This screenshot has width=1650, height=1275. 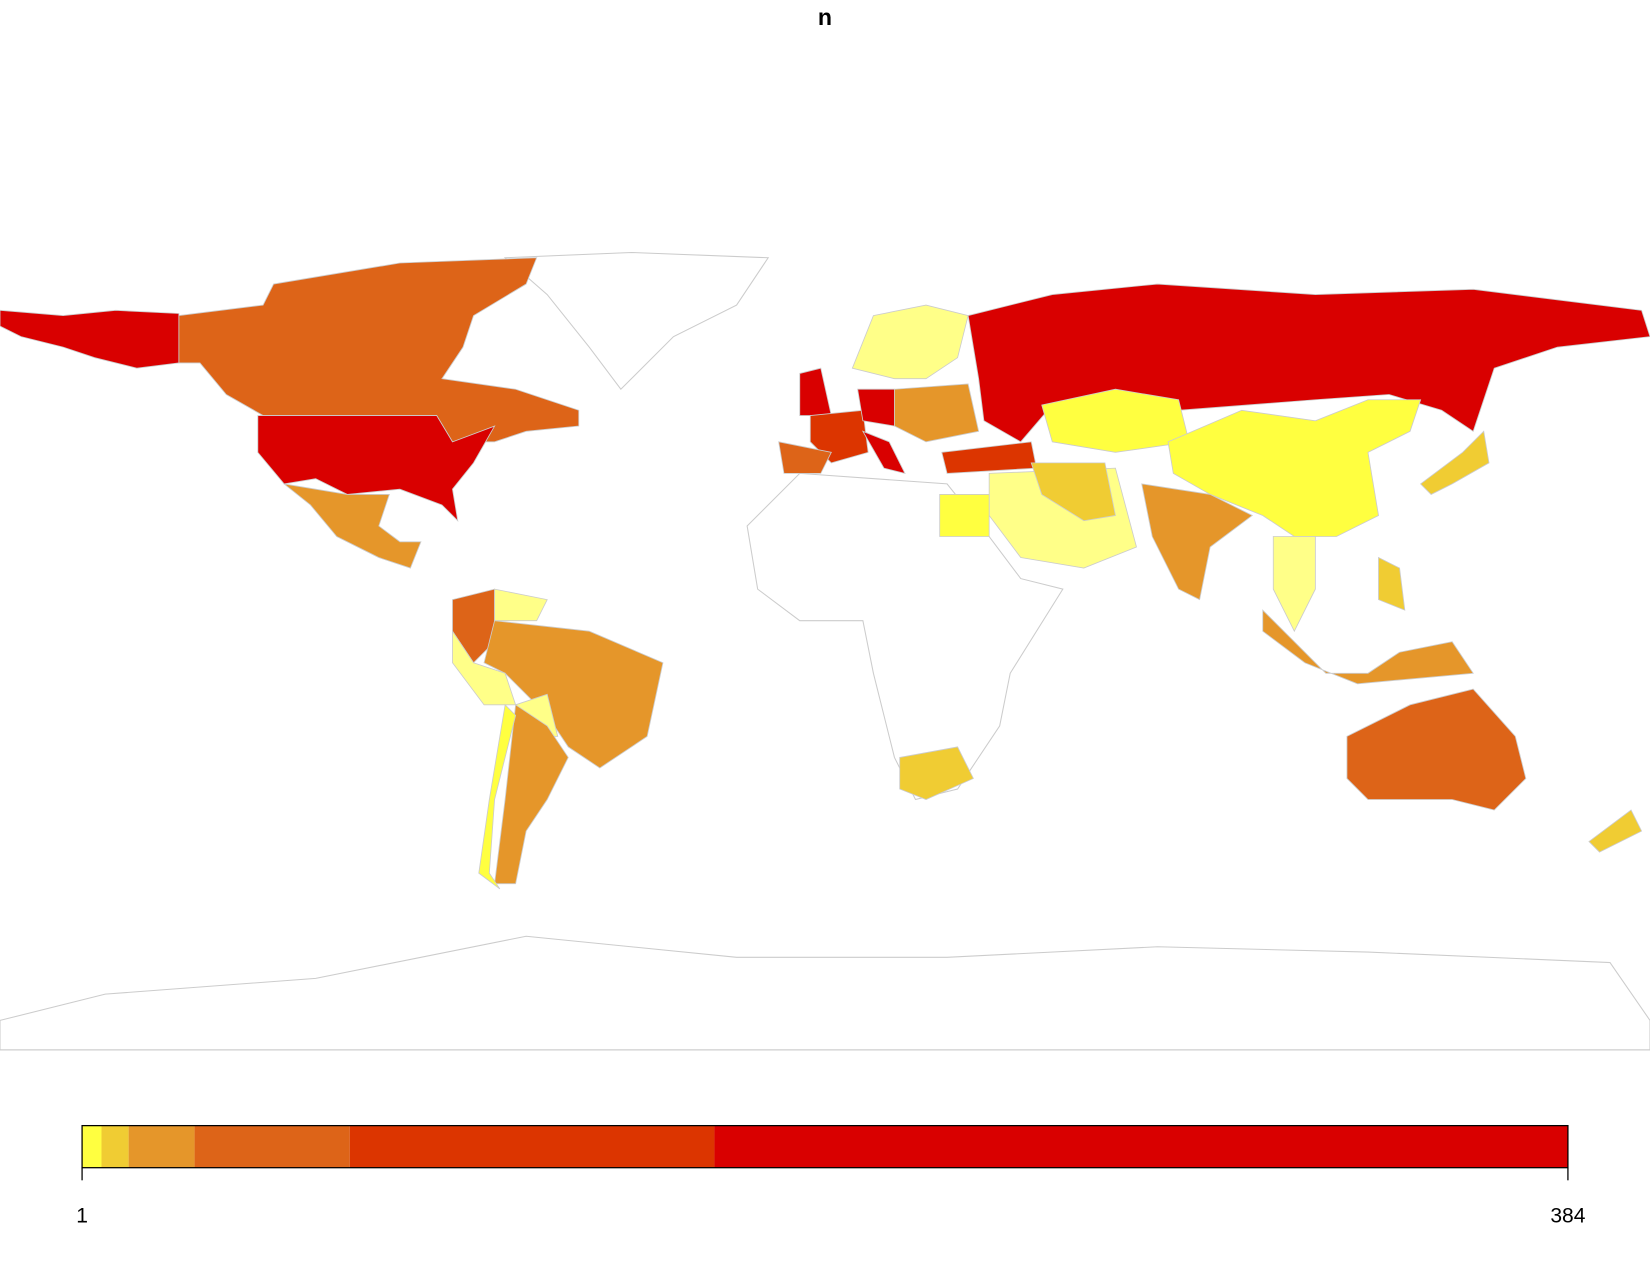 What do you see at coordinates (636, 321) in the screenshot?
I see `greenland` at bounding box center [636, 321].